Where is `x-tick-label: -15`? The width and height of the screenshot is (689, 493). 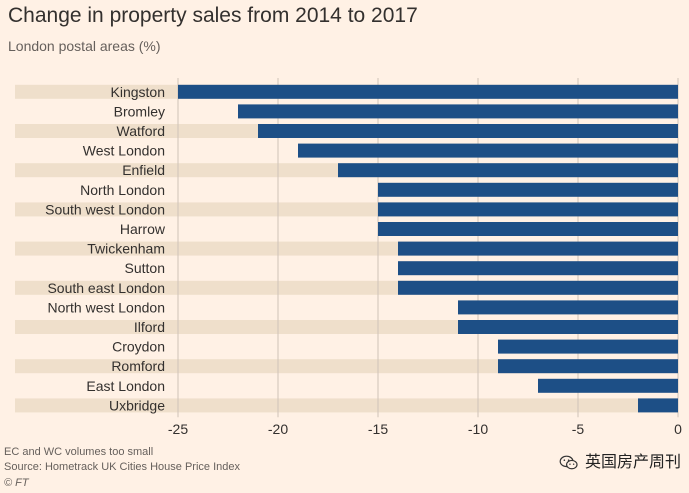
x-tick-label: -15 is located at coordinates (378, 429).